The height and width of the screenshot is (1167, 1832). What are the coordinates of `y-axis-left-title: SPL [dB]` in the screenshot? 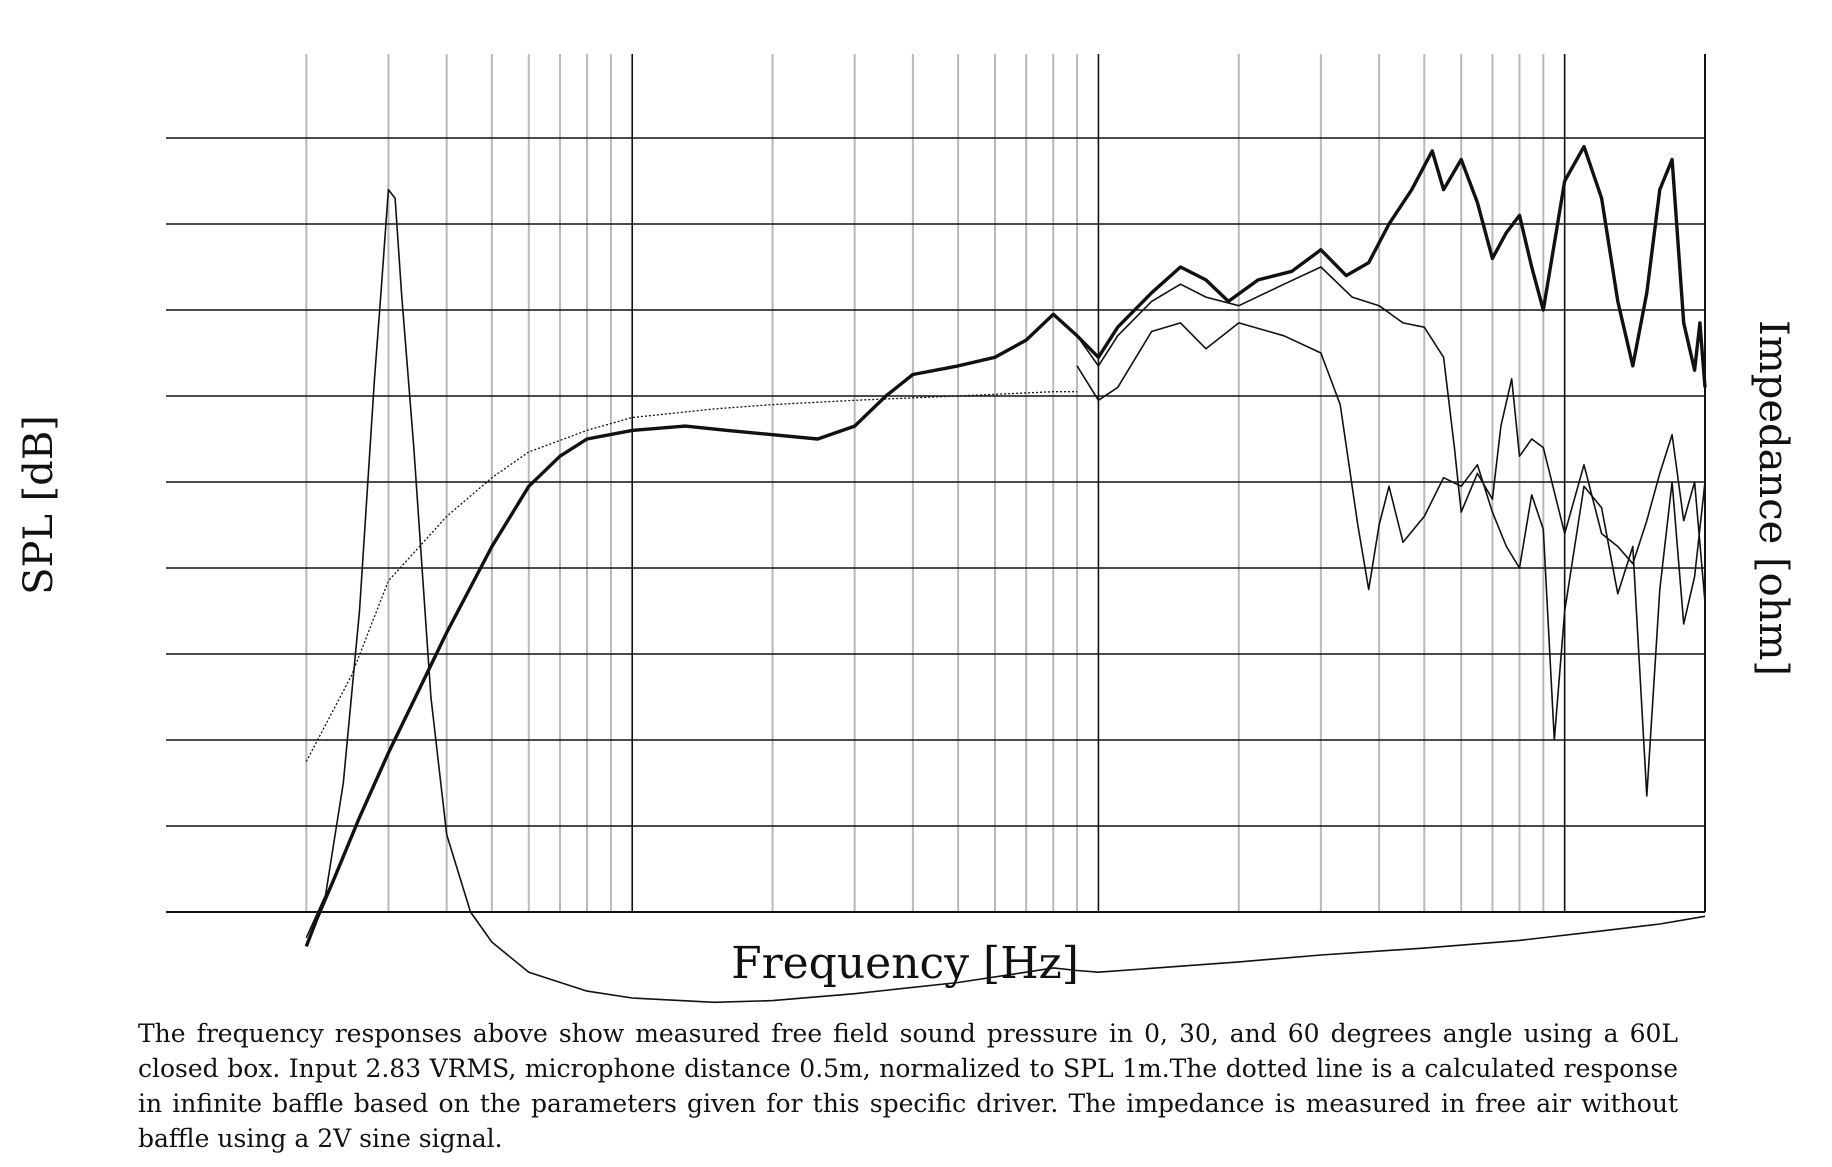 It's located at (39, 505).